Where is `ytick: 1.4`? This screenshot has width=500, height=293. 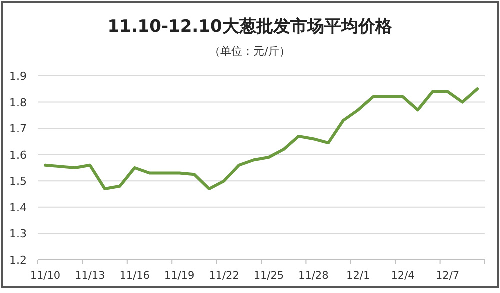 ytick: 1.4 is located at coordinates (18, 207).